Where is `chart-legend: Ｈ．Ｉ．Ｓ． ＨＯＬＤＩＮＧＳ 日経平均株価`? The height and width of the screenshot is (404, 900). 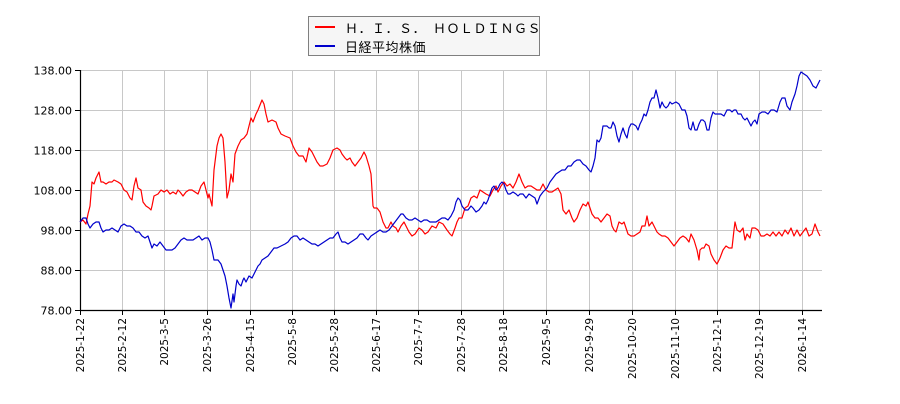
chart-legend: Ｈ．Ｉ．Ｓ． ＨＯＬＤＩＮＧＳ 日経平均株価 is located at coordinates (425, 36).